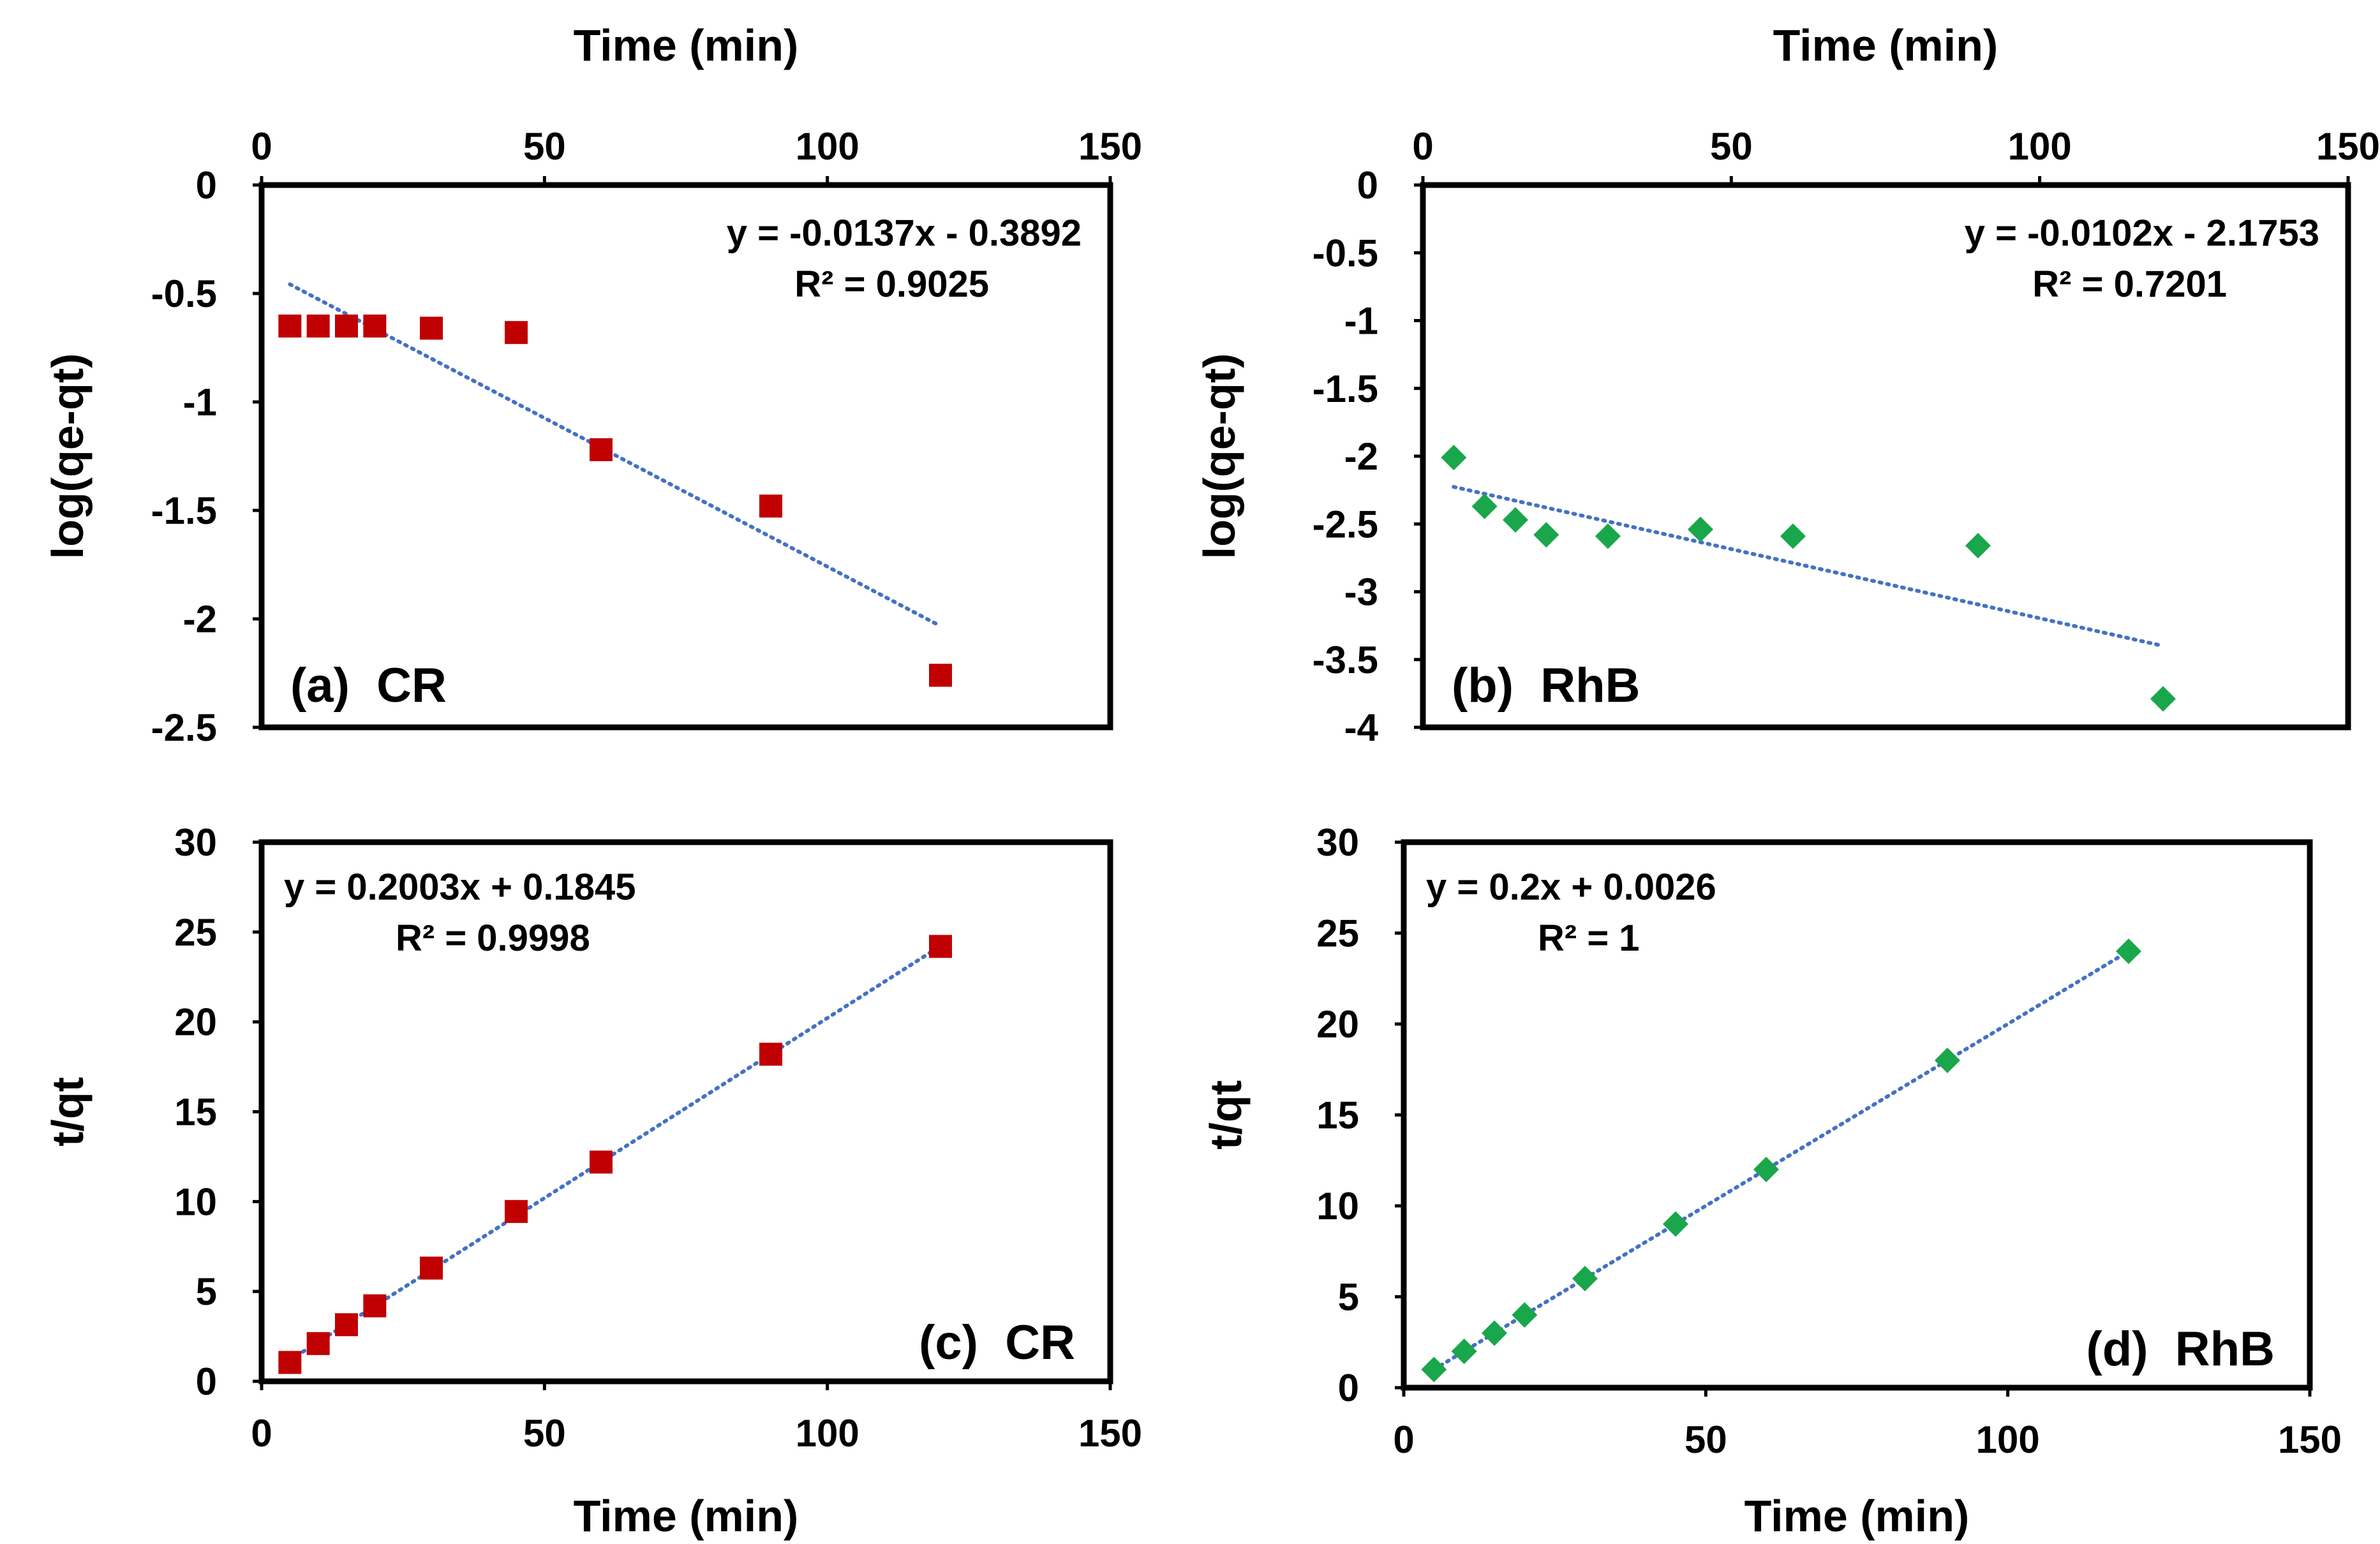 The width and height of the screenshot is (2380, 1544). Describe the element at coordinates (368, 685) in the screenshot. I see `panel-label: (a) CR` at that location.